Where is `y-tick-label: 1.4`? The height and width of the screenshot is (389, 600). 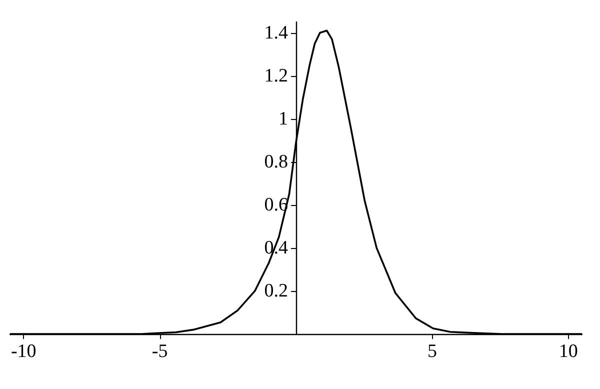 y-tick-label: 1.4 is located at coordinates (276, 33).